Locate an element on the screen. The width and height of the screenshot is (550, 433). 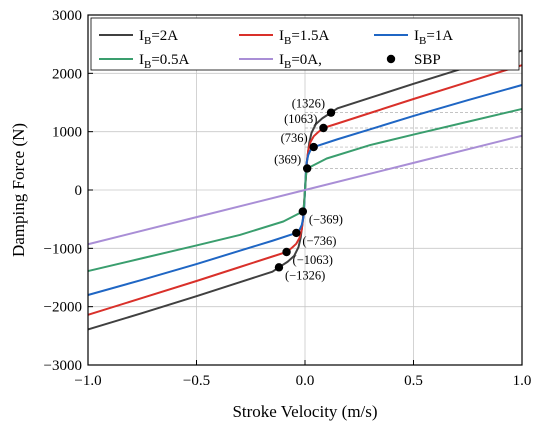
legend-label: IB=1.5A is located at coordinates (304, 37).